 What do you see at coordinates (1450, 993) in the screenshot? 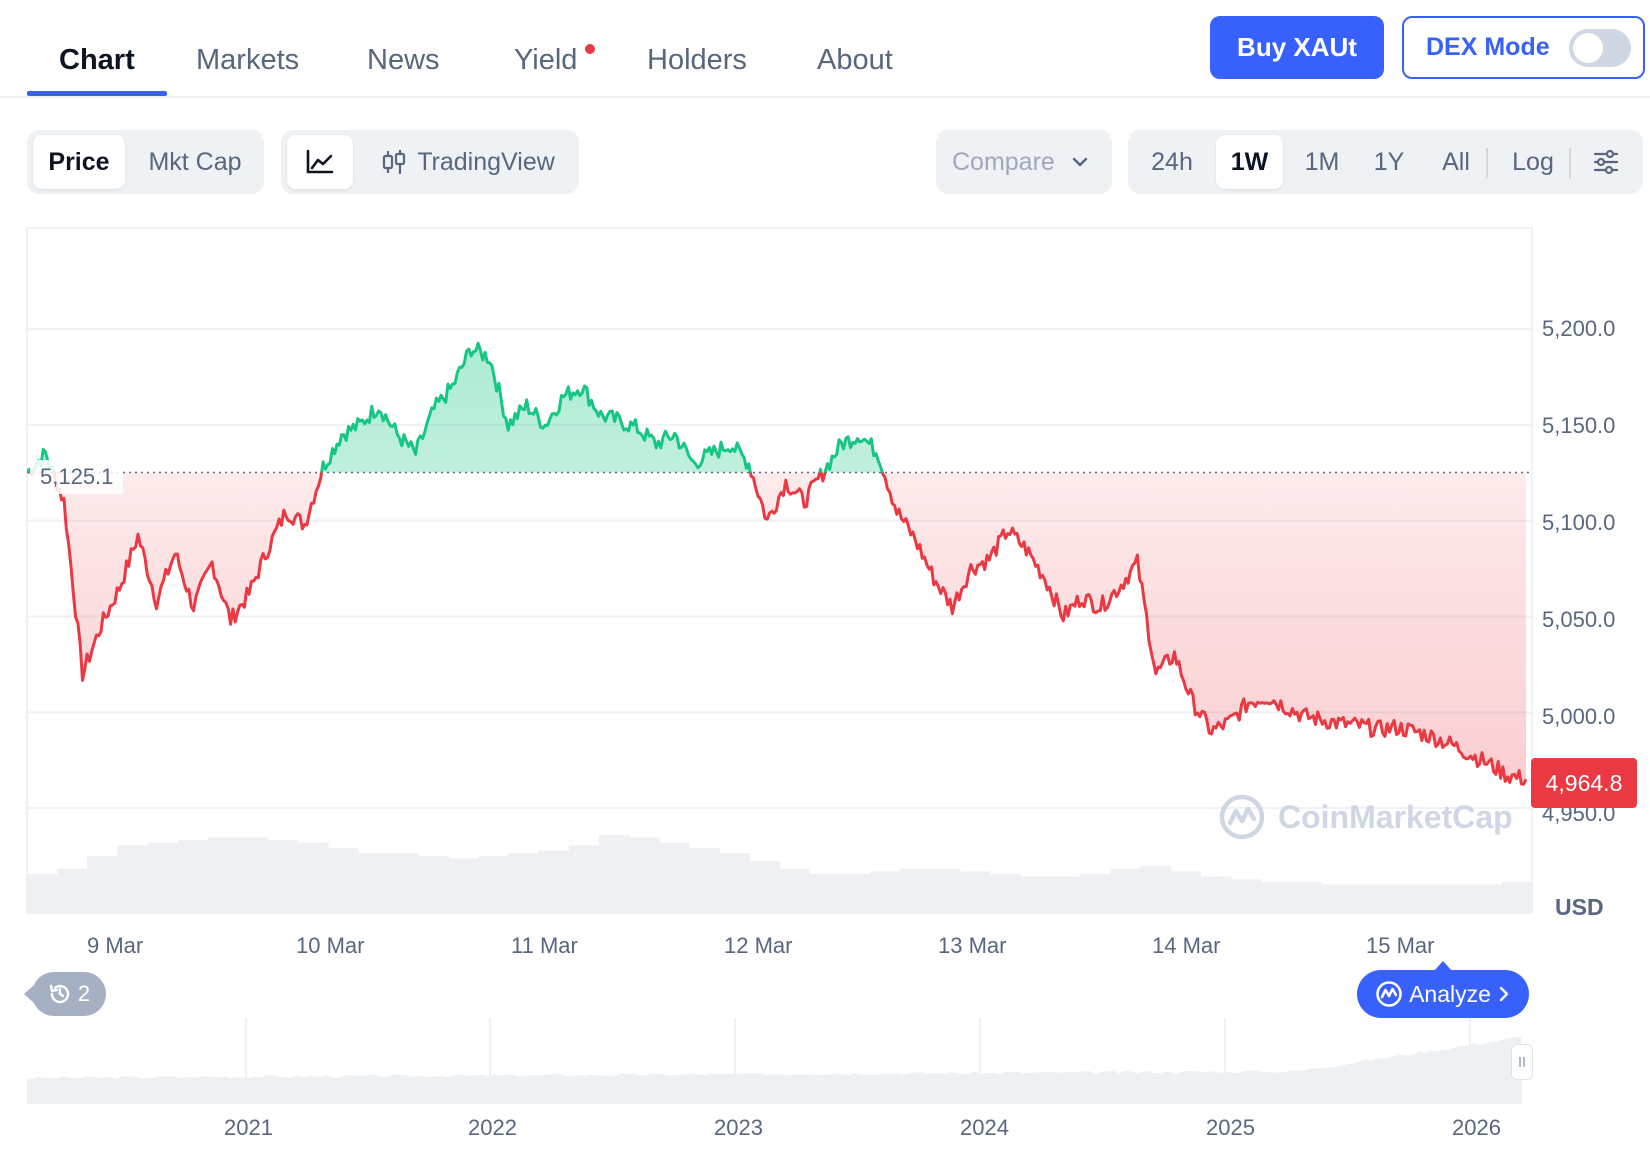
I see `analyze-label: Analyze` at bounding box center [1450, 993].